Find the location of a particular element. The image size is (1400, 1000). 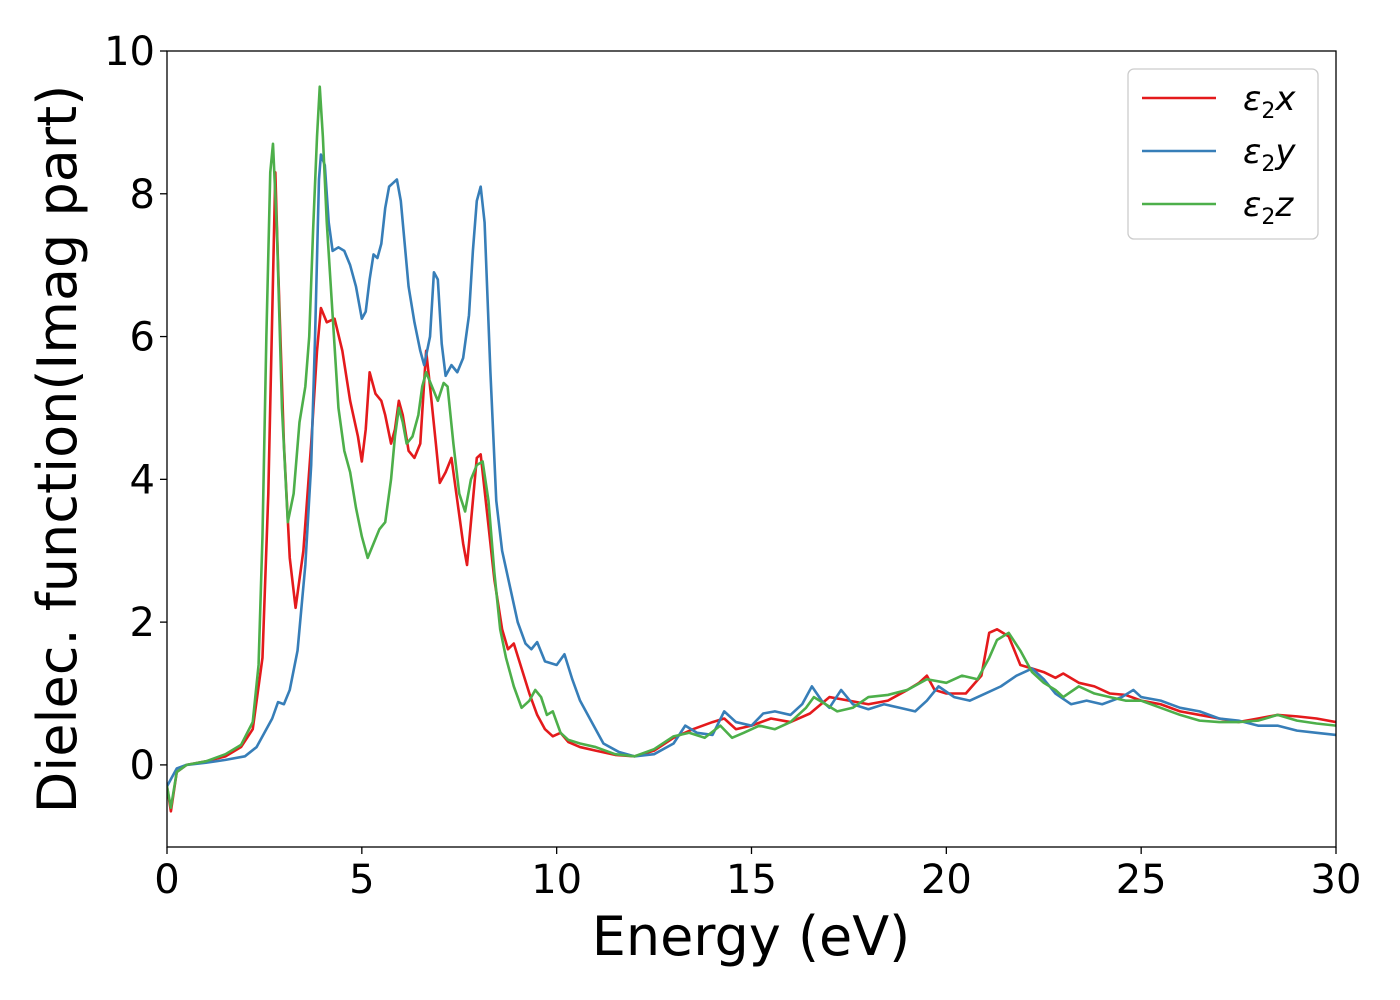

y-tick-label: 8 is located at coordinates (142, 195).